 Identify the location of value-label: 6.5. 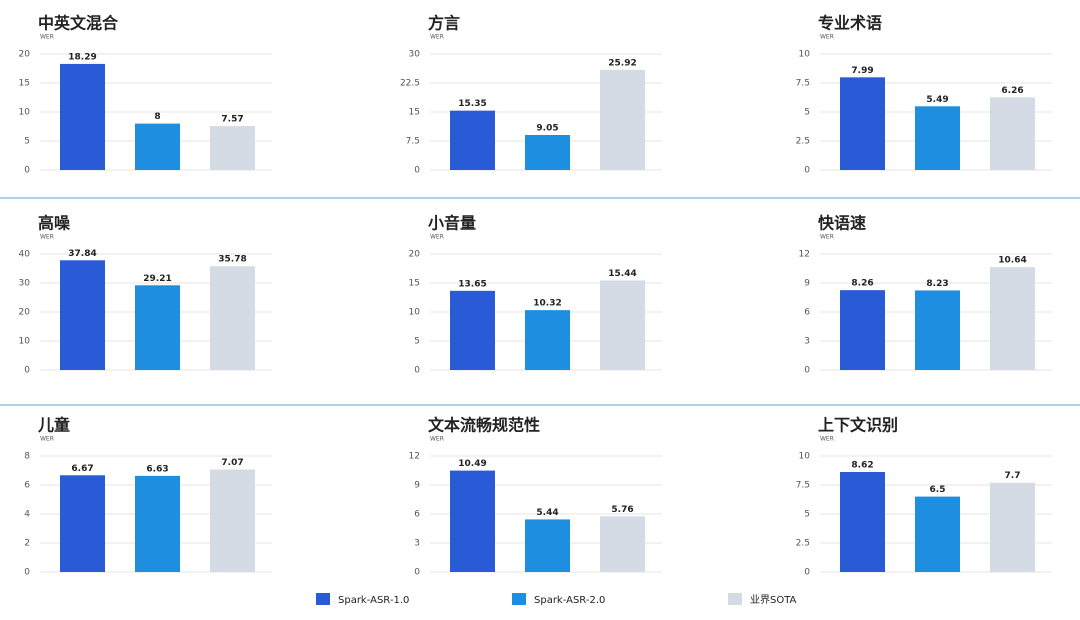
(938, 490).